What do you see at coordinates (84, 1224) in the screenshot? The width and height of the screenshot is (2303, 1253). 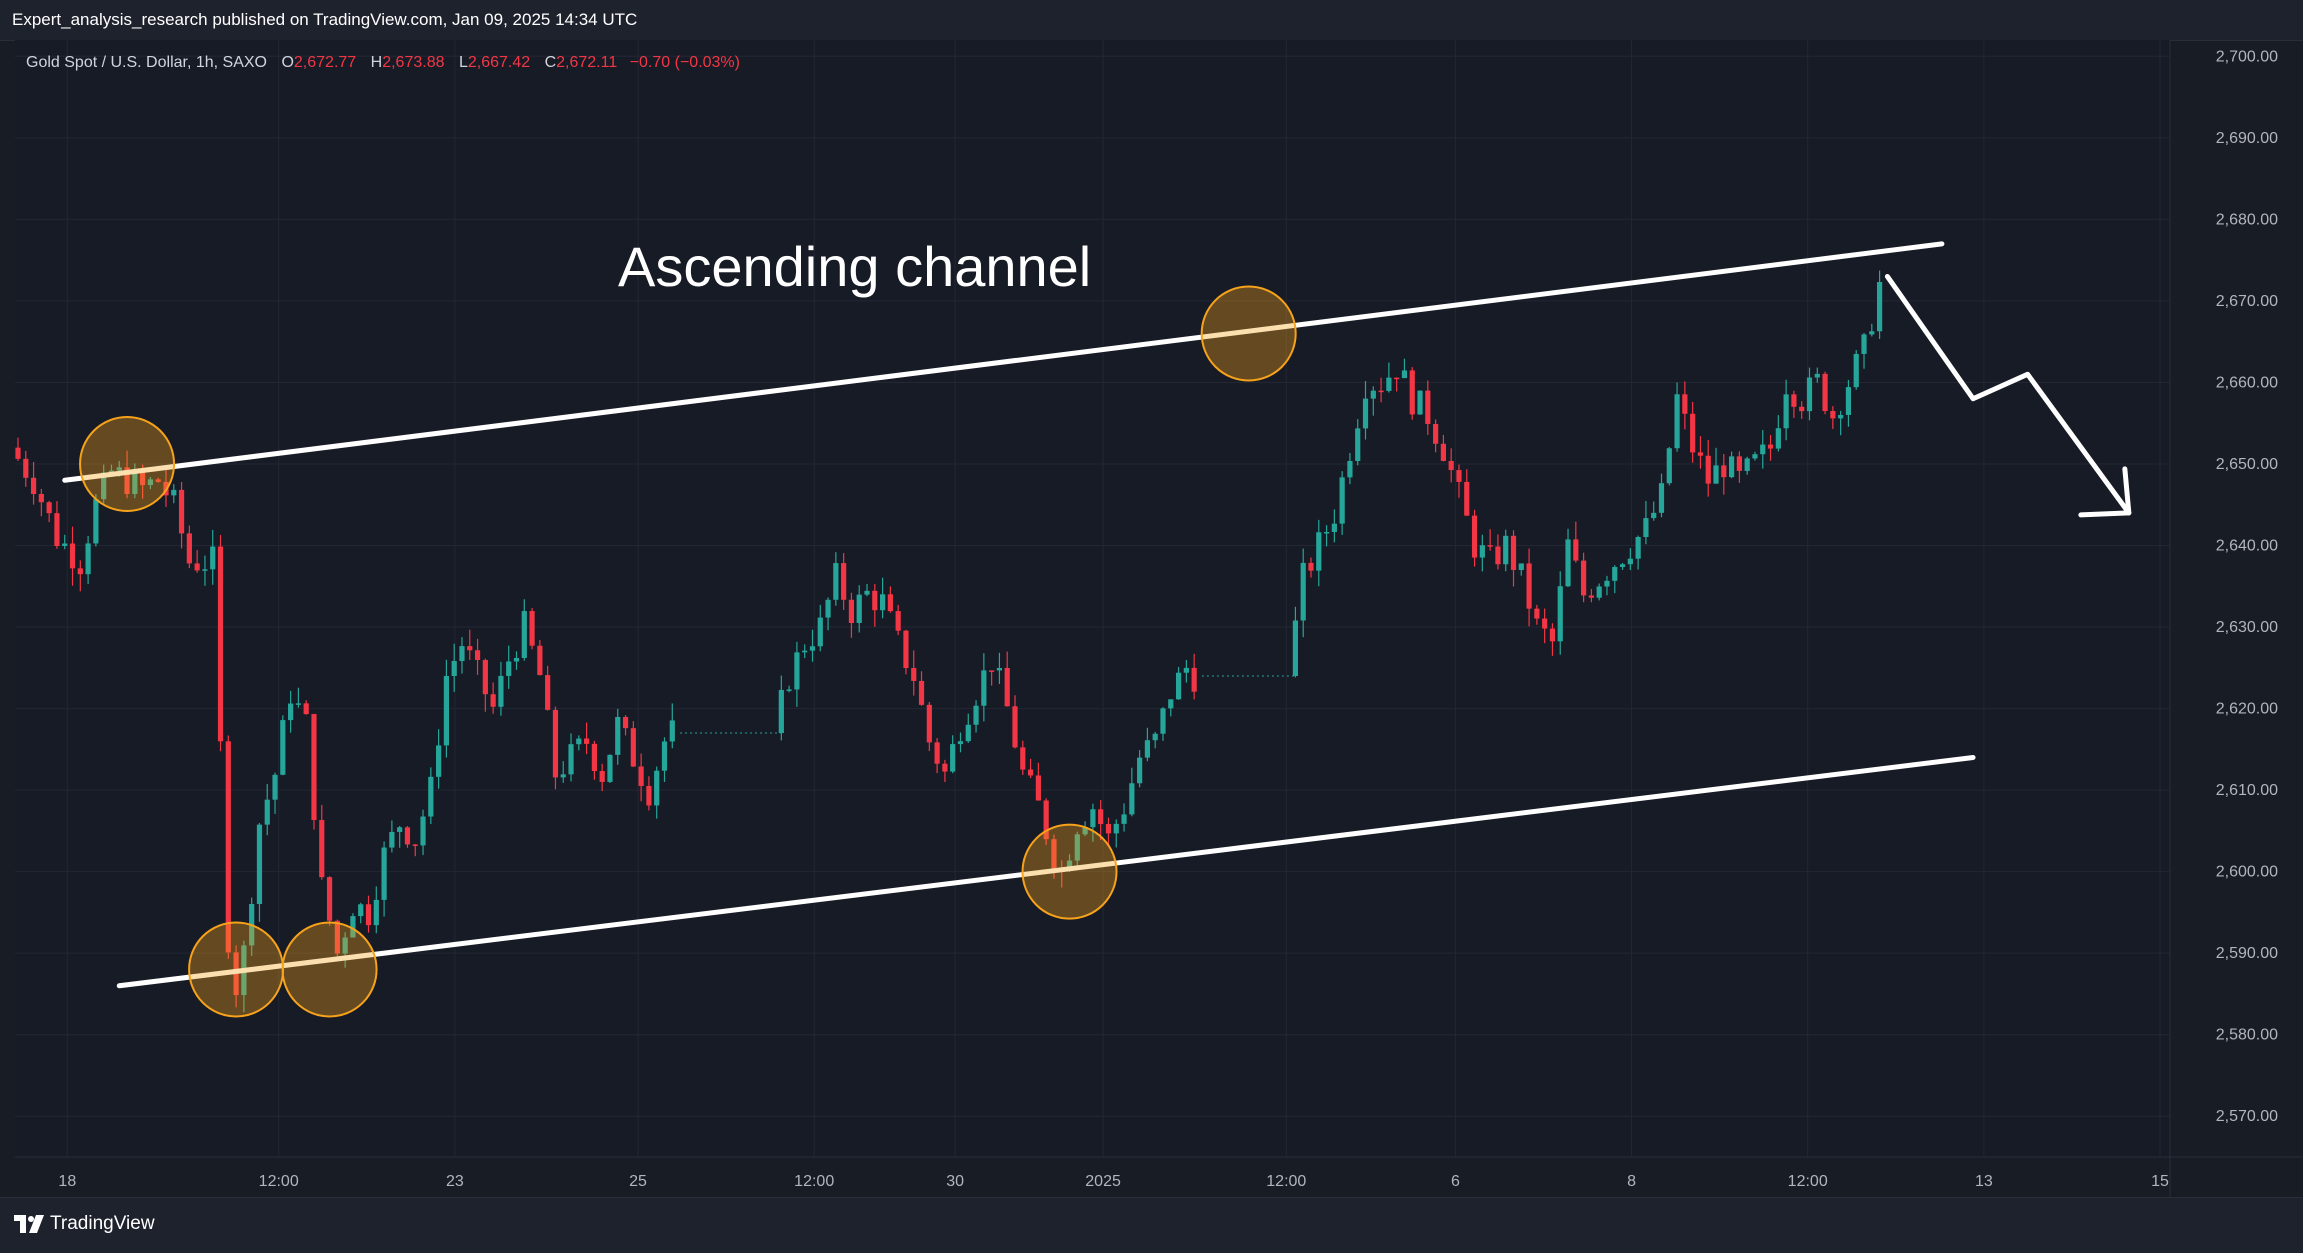 I see `tradingview-logo: TradingView` at bounding box center [84, 1224].